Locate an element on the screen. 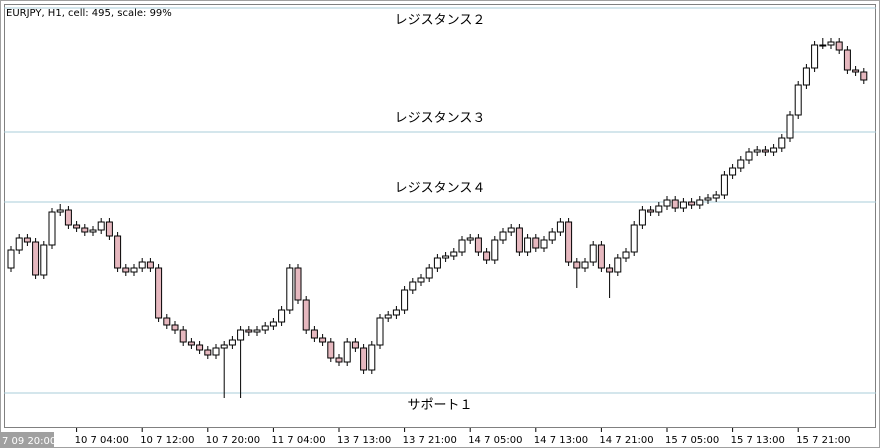 The height and width of the screenshot is (448, 880). x-tick-label: 15 7 05:00 is located at coordinates (692, 440).